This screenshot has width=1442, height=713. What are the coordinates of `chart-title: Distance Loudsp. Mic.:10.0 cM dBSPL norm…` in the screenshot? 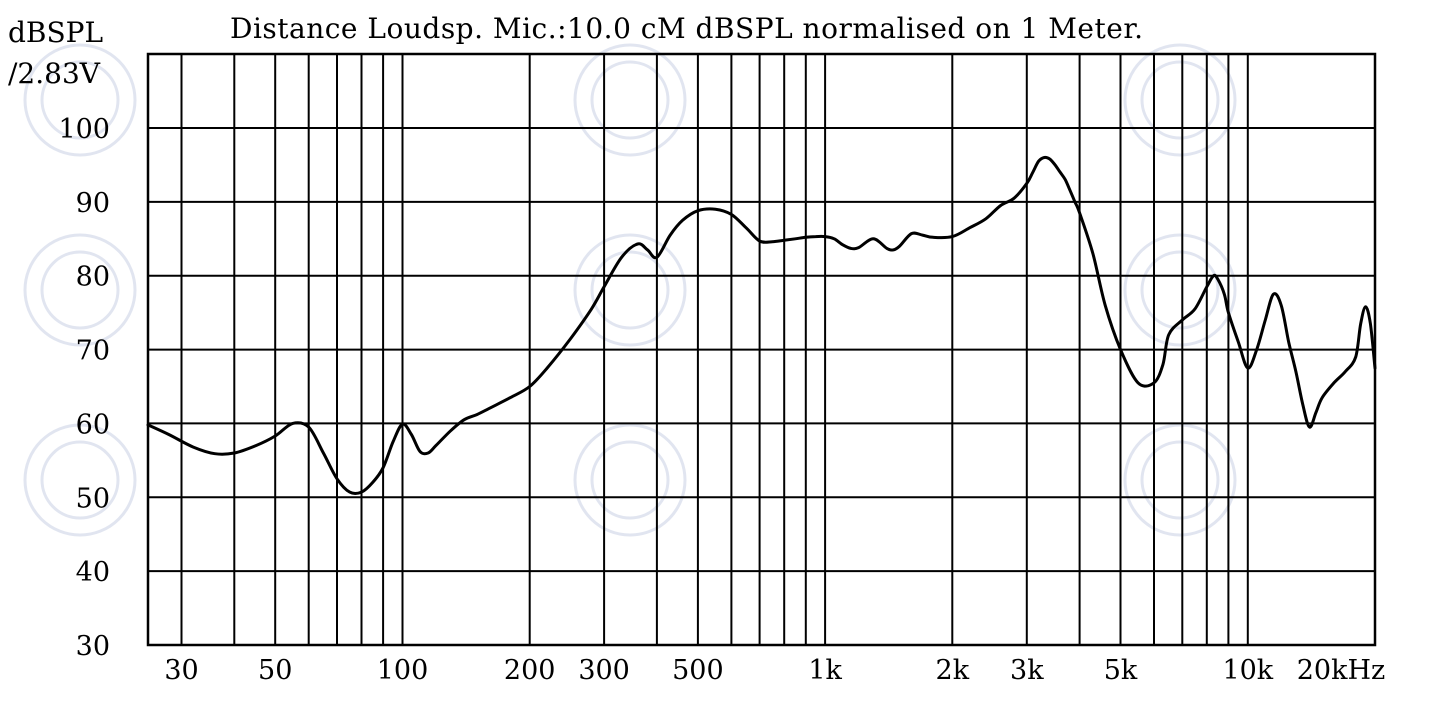 It's located at (687, 28).